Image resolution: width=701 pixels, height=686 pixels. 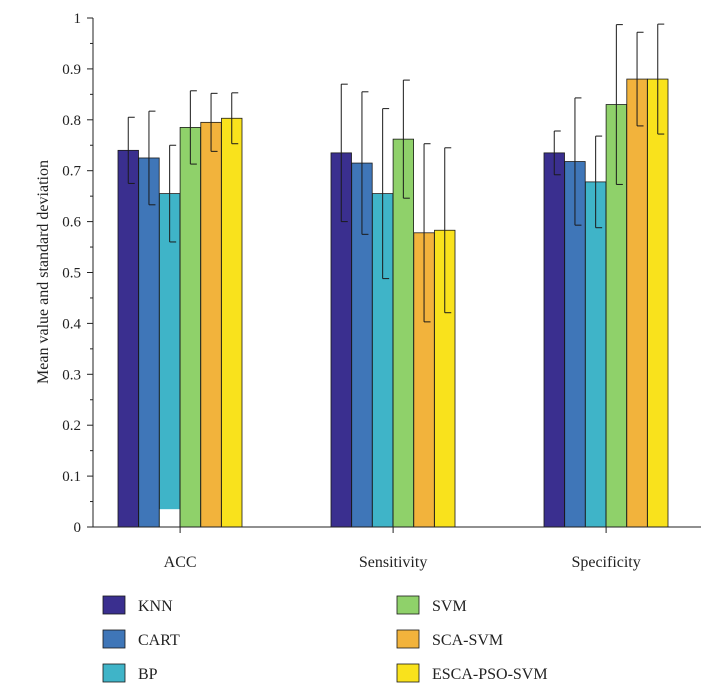 What do you see at coordinates (490, 674) in the screenshot?
I see `legend-label: ESCA-PSO-SVM` at bounding box center [490, 674].